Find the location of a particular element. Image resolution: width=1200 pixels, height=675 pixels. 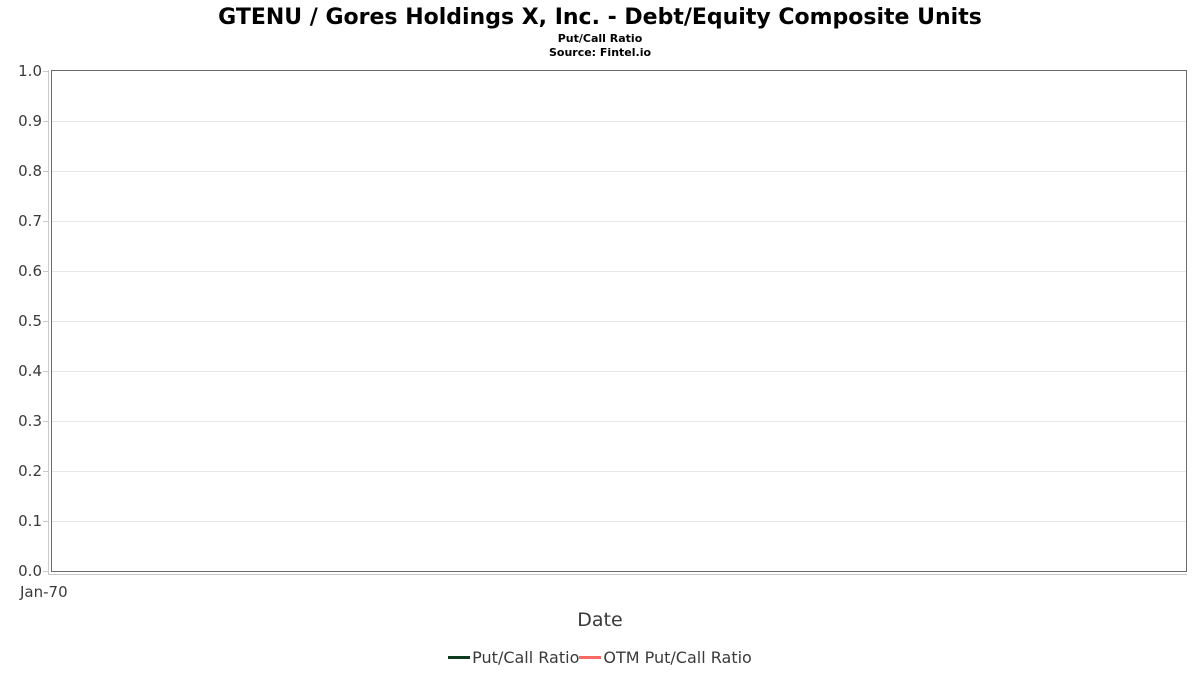

legend-item: OTM Put/Call Ratio is located at coordinates (665, 657).